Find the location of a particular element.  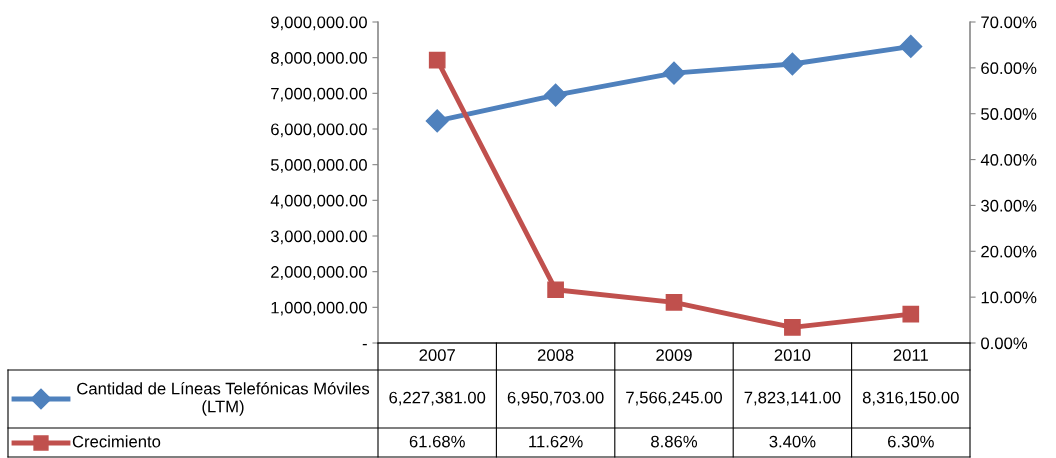

legend-label: Crecimiento is located at coordinates (116, 441).